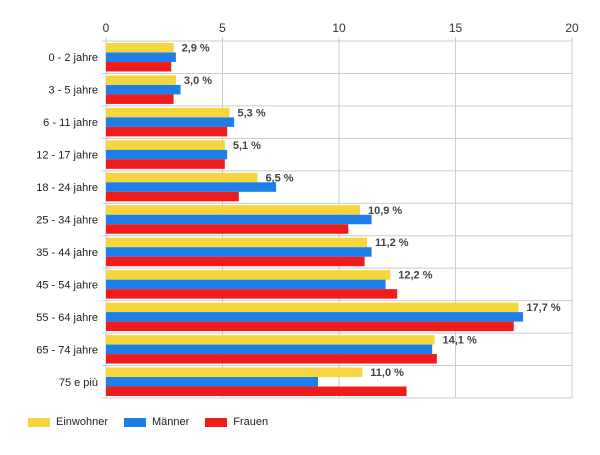 This screenshot has height=455, width=600. Describe the element at coordinates (251, 422) in the screenshot. I see `legend-label: Frauen` at that location.